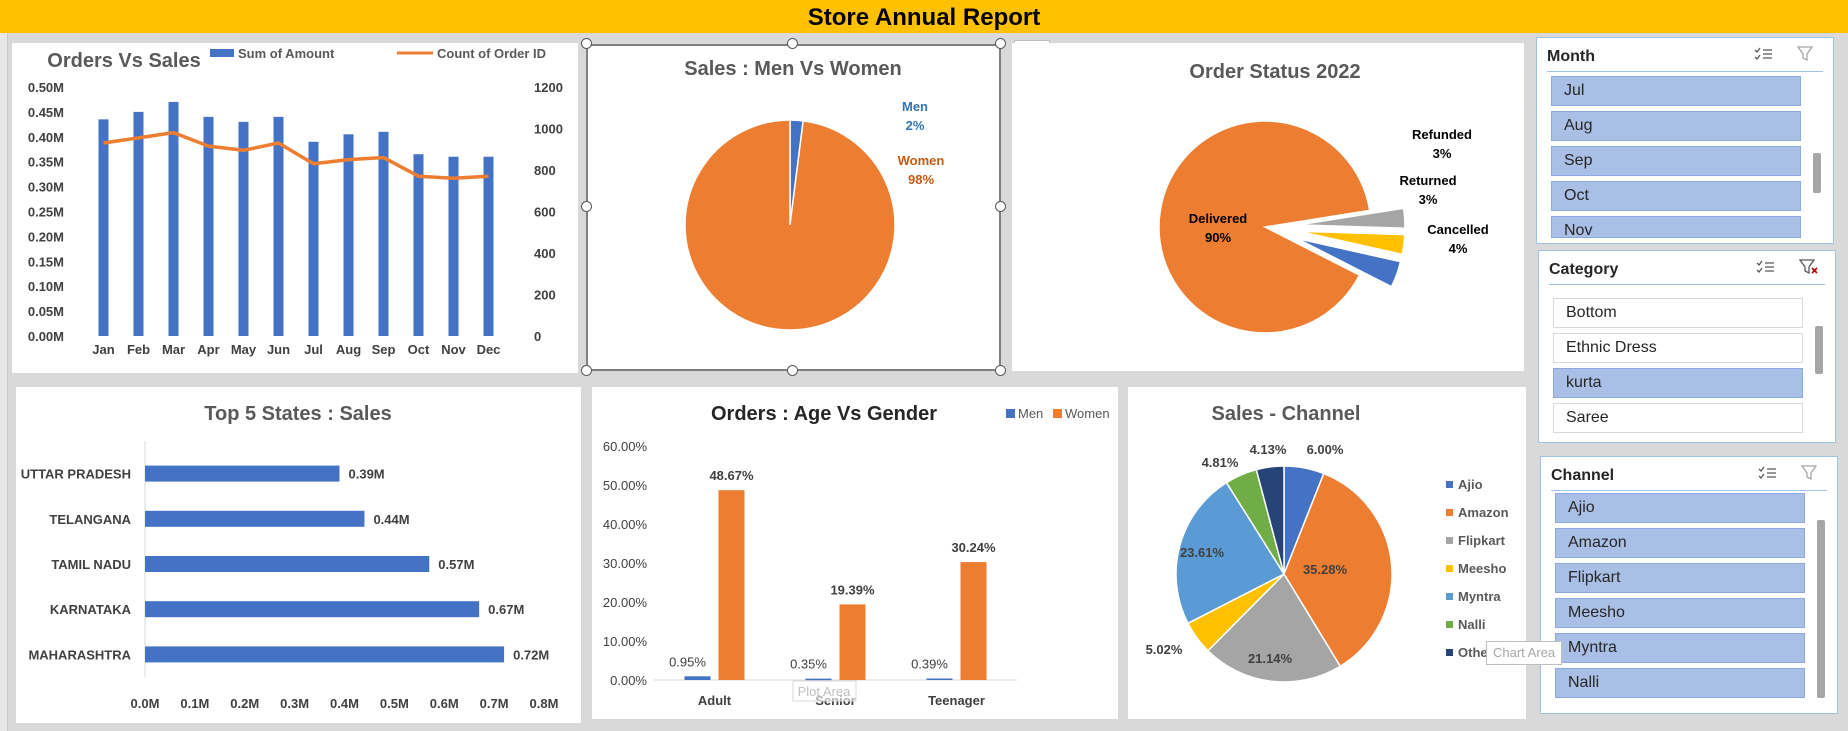  What do you see at coordinates (419, 349) in the screenshot?
I see `x-tick-label: Oct` at bounding box center [419, 349].